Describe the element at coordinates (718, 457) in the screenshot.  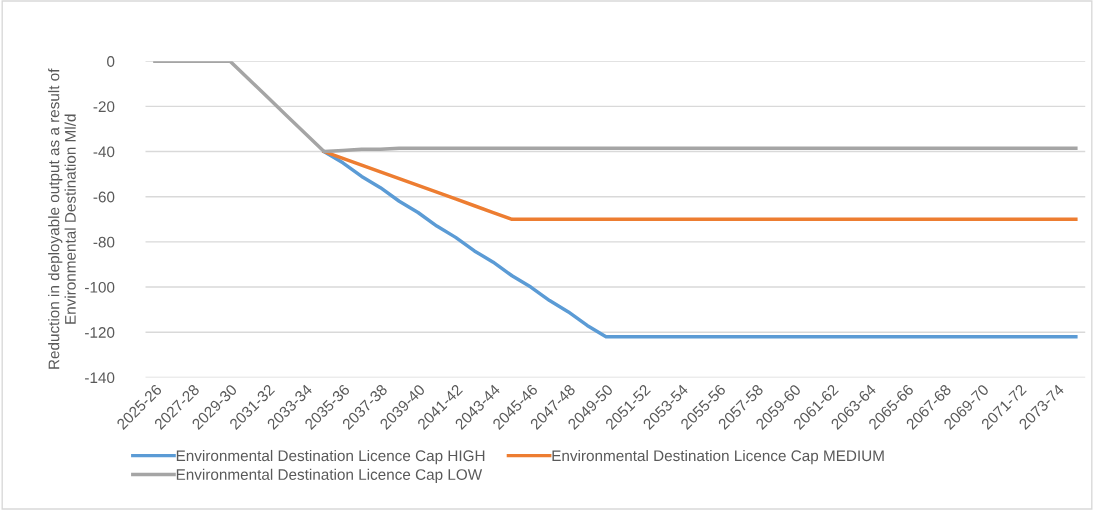
I see `legend-label: Environmental Destination Licence Cap MEDIUM` at that location.